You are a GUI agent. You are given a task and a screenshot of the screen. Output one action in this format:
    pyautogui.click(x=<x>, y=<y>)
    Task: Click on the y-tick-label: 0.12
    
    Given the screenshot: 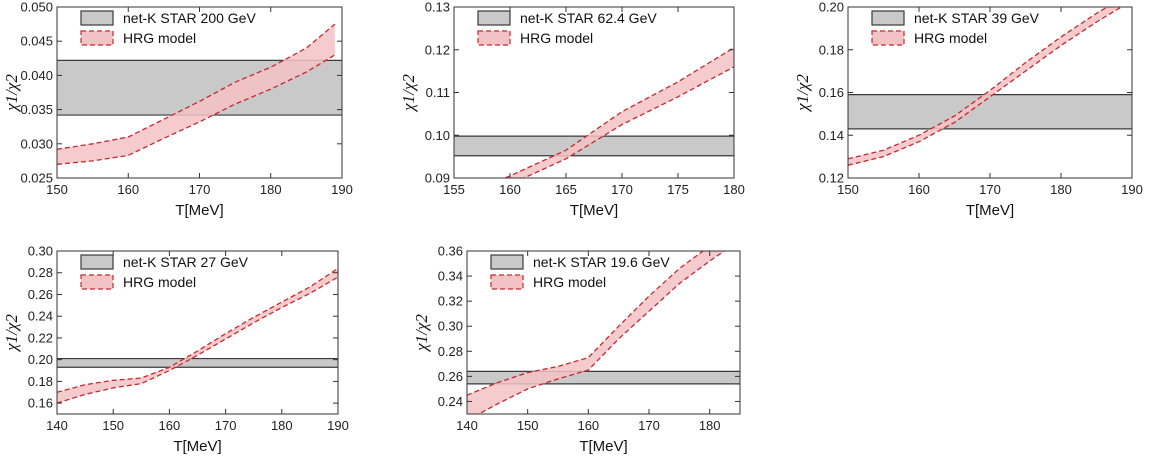 What is the action you would take?
    pyautogui.click(x=831, y=178)
    